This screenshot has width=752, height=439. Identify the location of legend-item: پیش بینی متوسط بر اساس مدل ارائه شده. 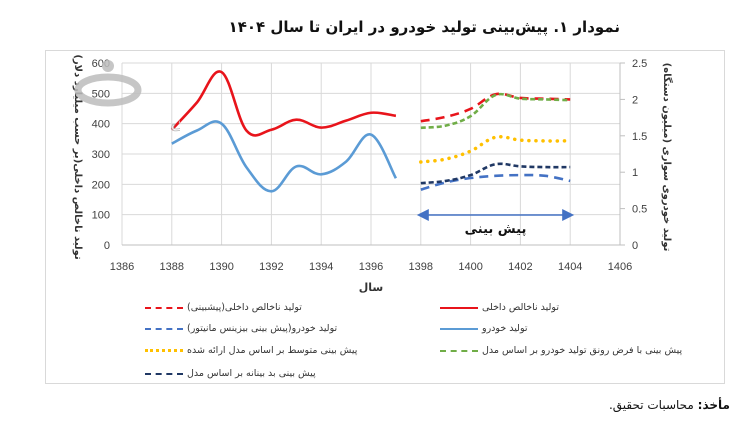
(251, 350).